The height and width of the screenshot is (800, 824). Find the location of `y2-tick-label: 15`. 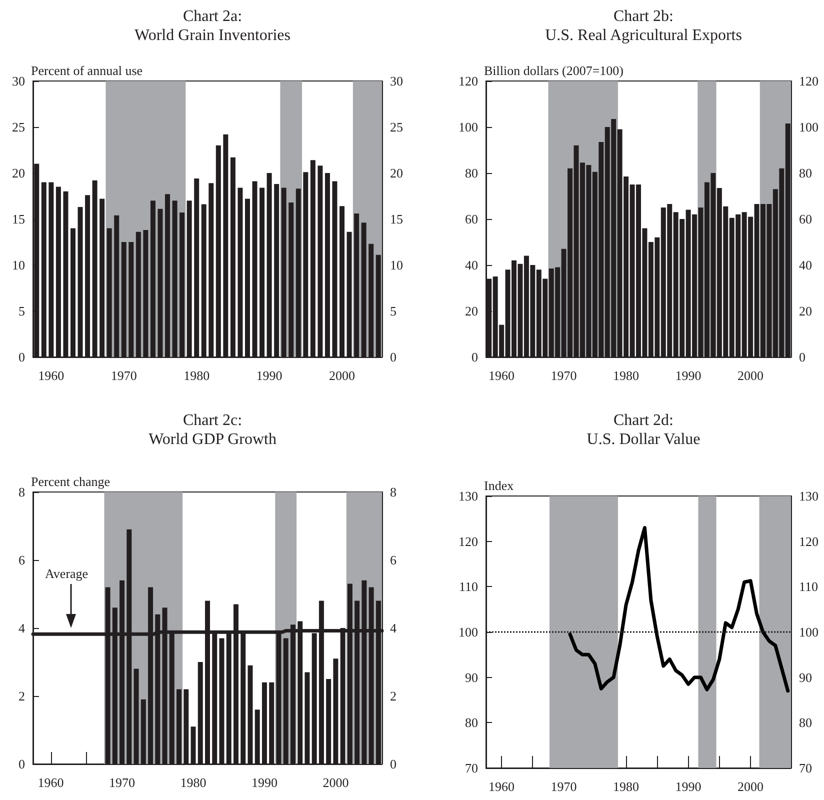

y2-tick-label: 15 is located at coordinates (396, 219).